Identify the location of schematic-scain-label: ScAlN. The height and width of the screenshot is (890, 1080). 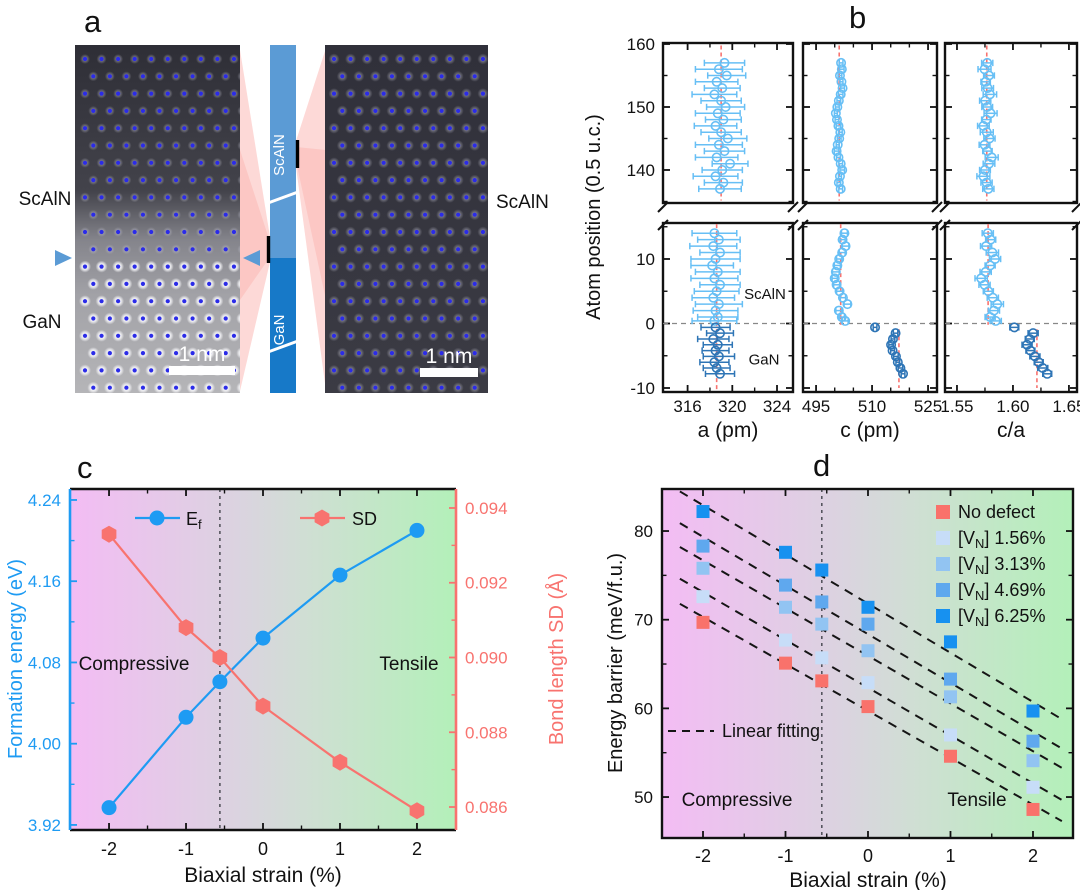
(279, 155).